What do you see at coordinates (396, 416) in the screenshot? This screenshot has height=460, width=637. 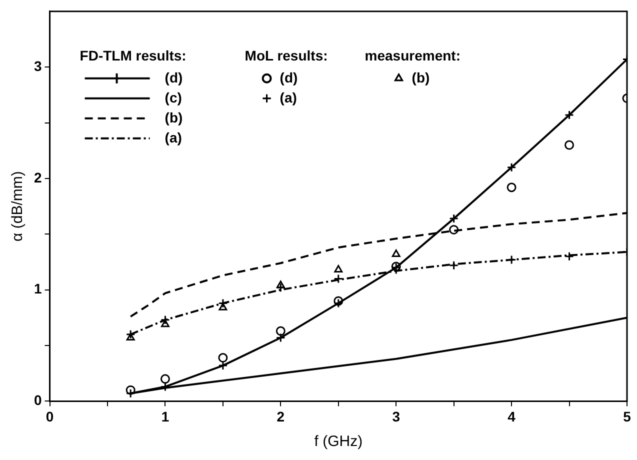 I see `x-tick-label: 3` at bounding box center [396, 416].